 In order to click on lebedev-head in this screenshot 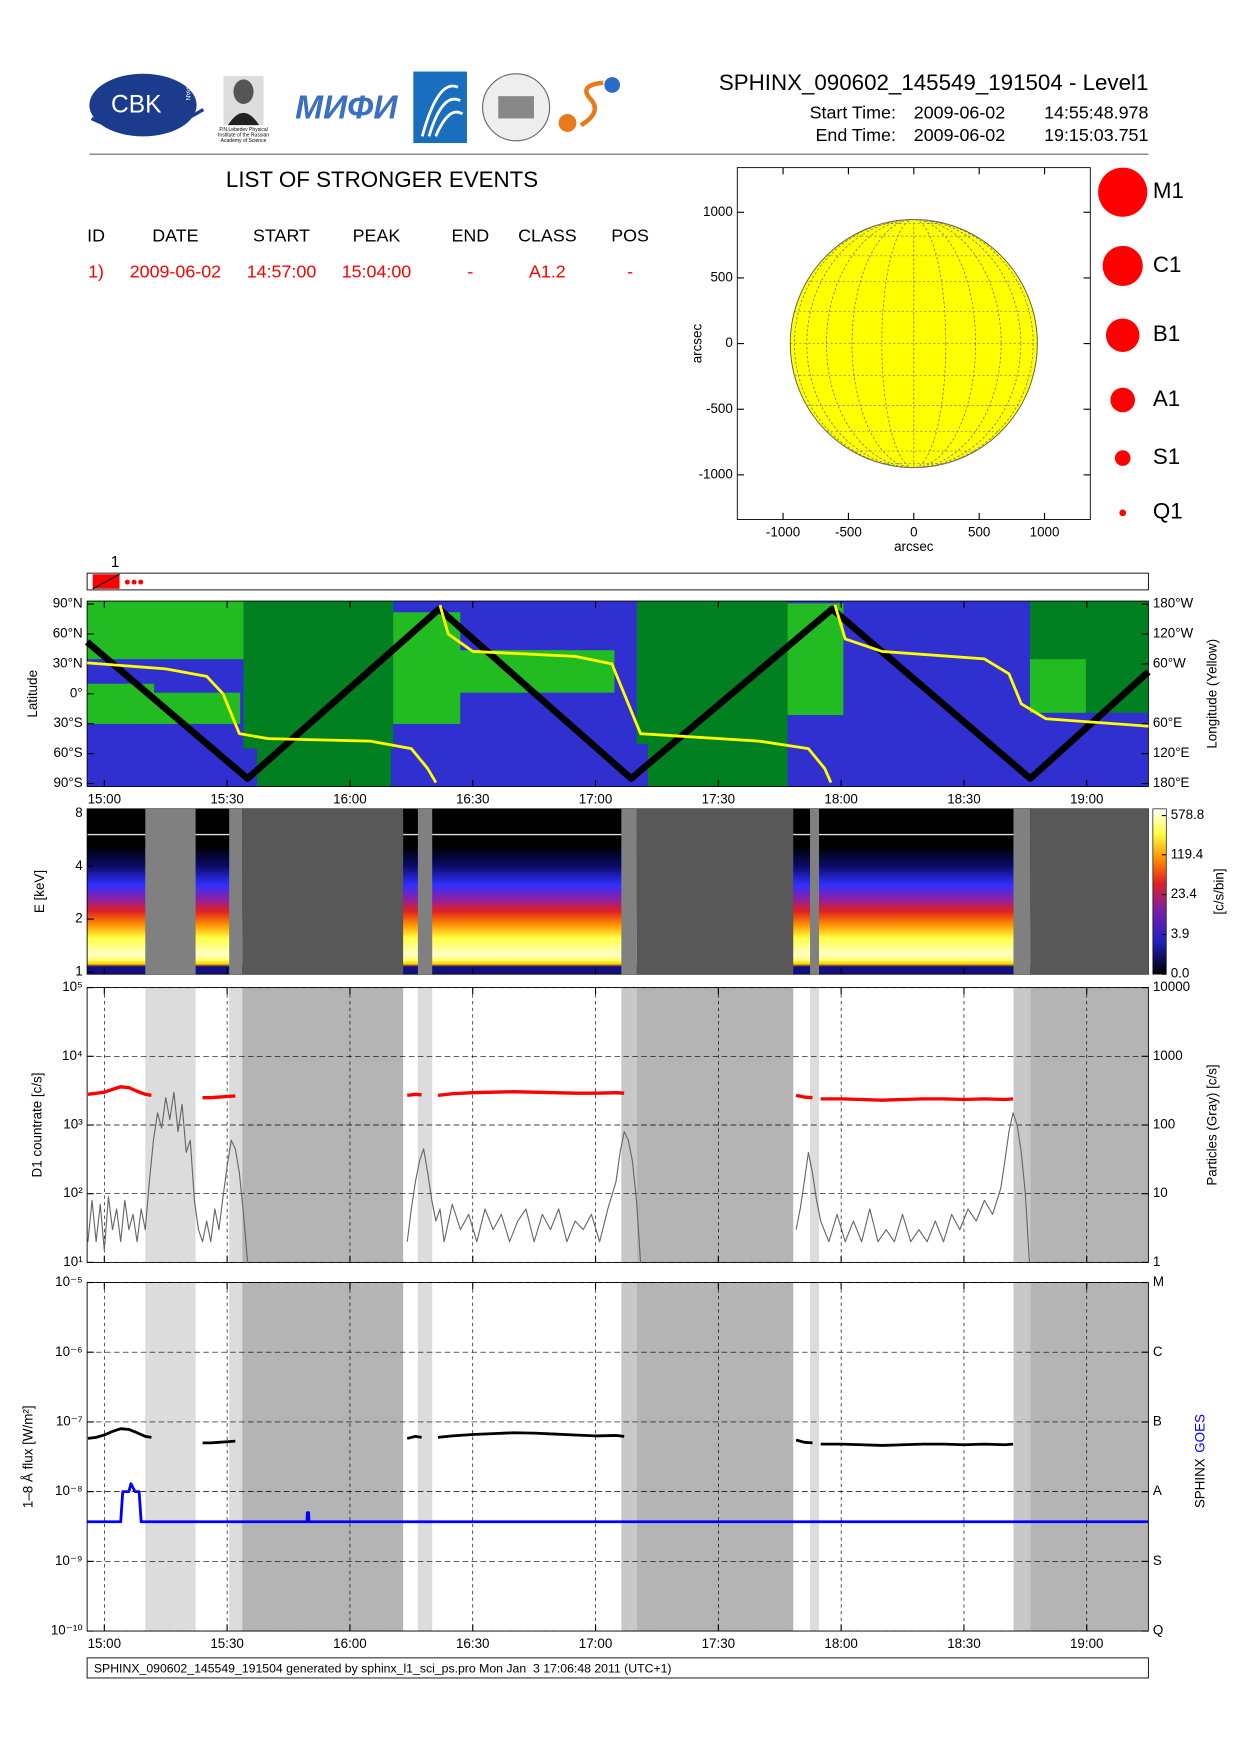, I will do `click(243, 91)`.